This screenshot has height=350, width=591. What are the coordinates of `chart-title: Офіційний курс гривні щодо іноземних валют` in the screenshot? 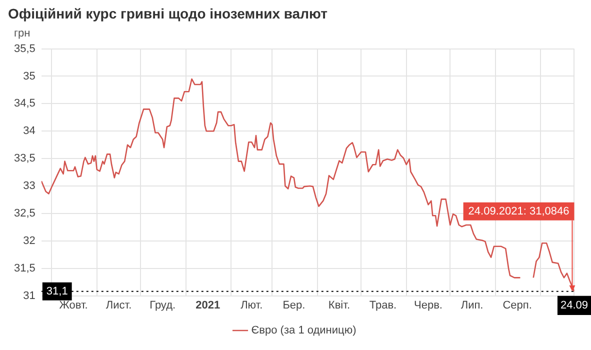 It's located at (168, 13).